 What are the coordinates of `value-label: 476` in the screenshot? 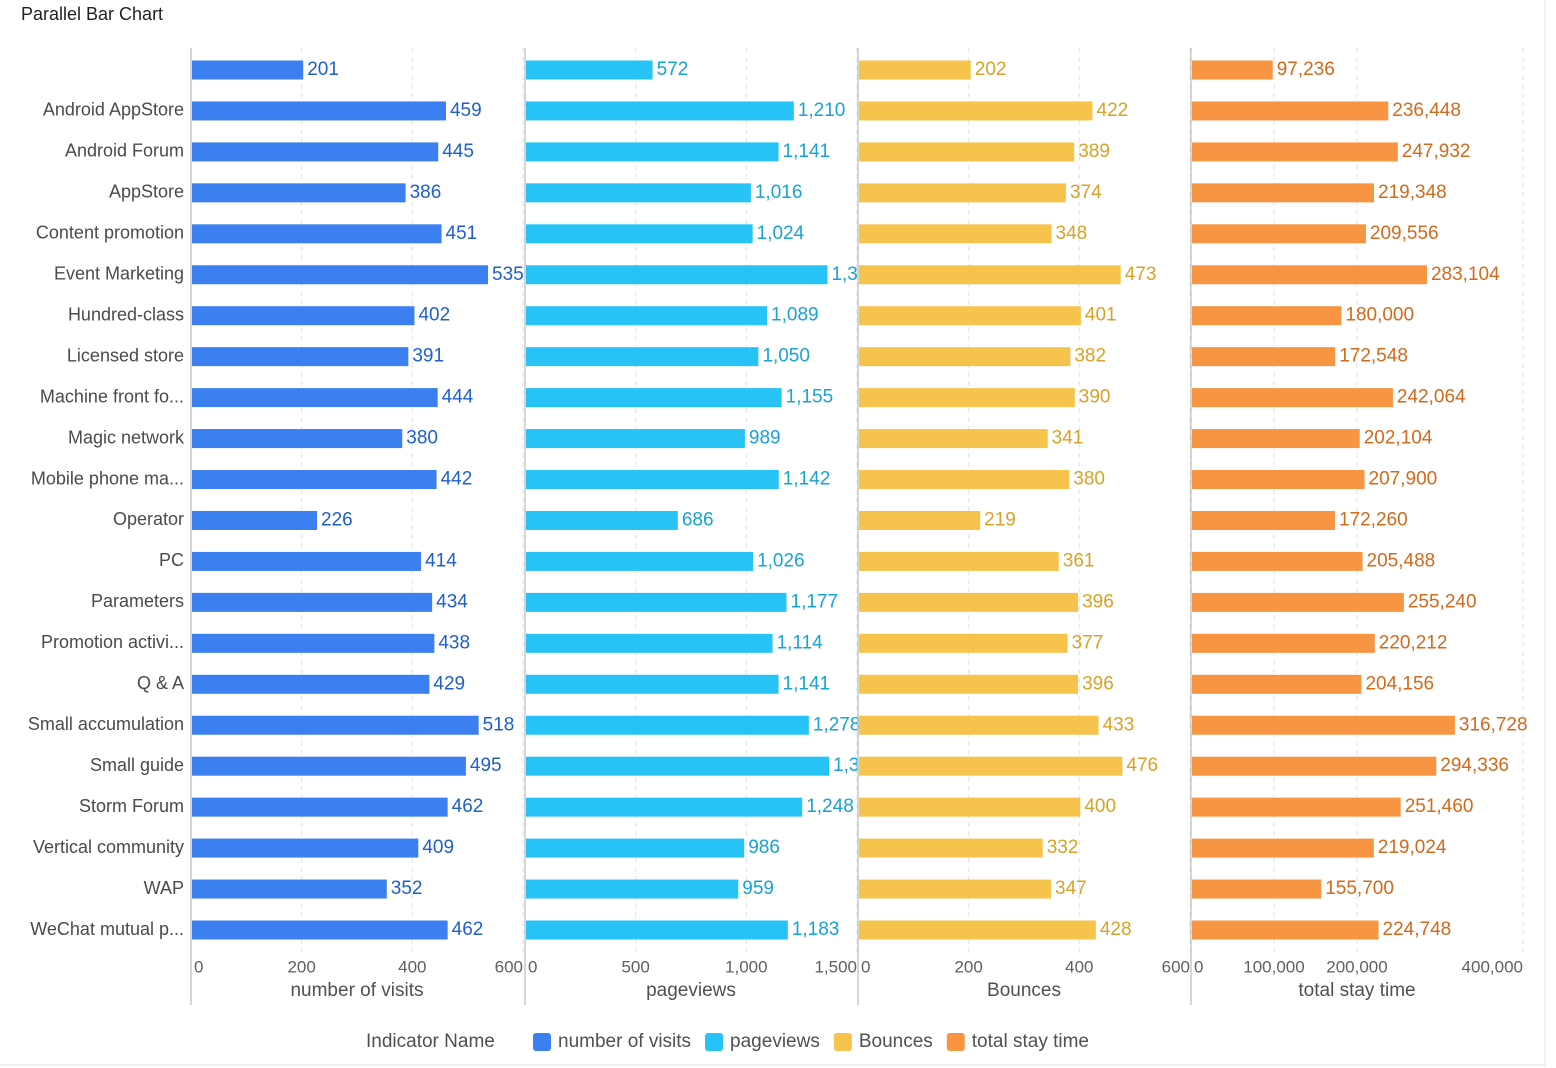 It's located at (1142, 765).